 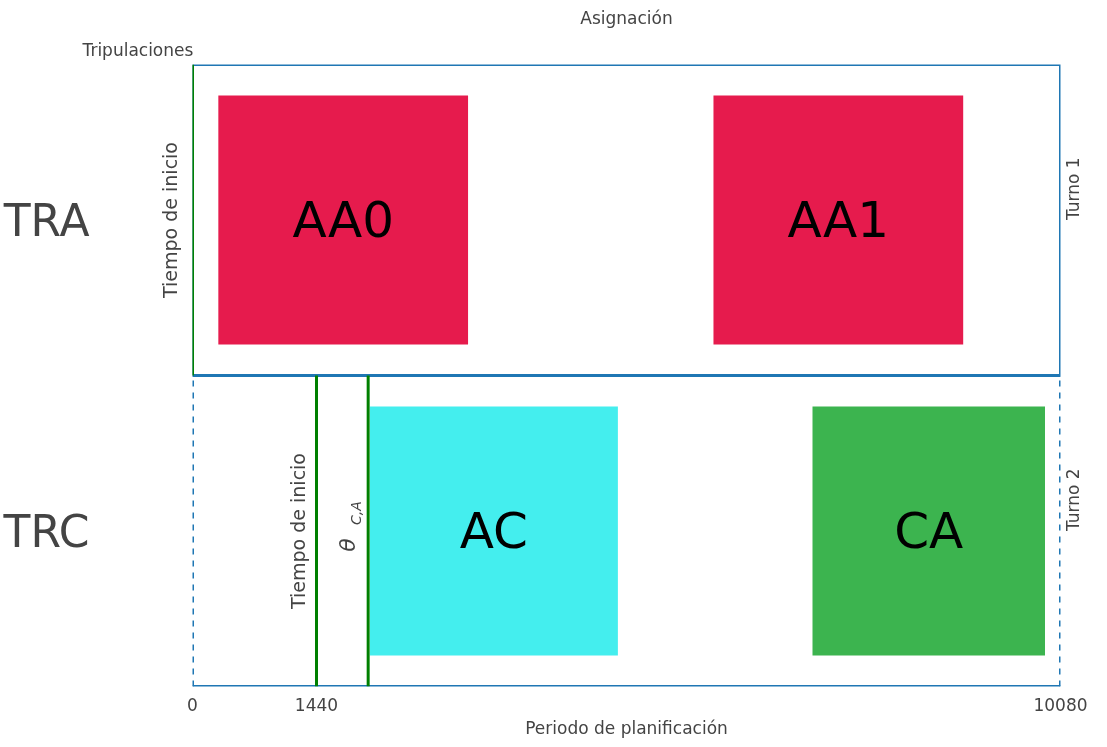 I want to click on text: Turno 1, so click(x=1072, y=189).